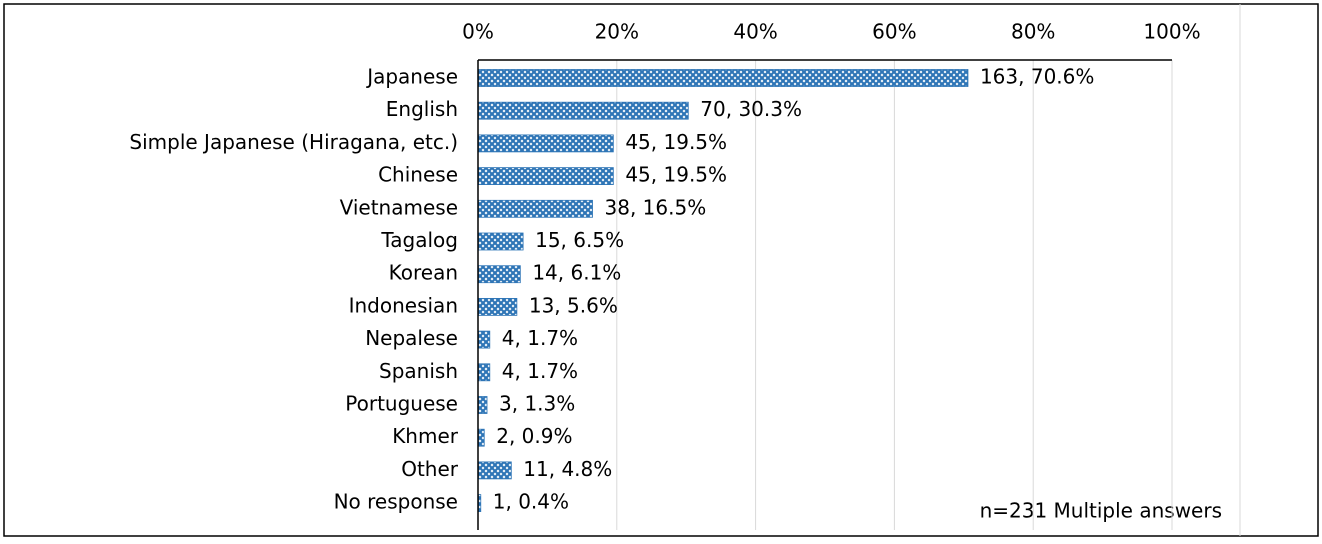 Image resolution: width=1322 pixels, height=544 pixels. What do you see at coordinates (1101, 511) in the screenshot?
I see `annotation: n=231 Multiple answers` at bounding box center [1101, 511].